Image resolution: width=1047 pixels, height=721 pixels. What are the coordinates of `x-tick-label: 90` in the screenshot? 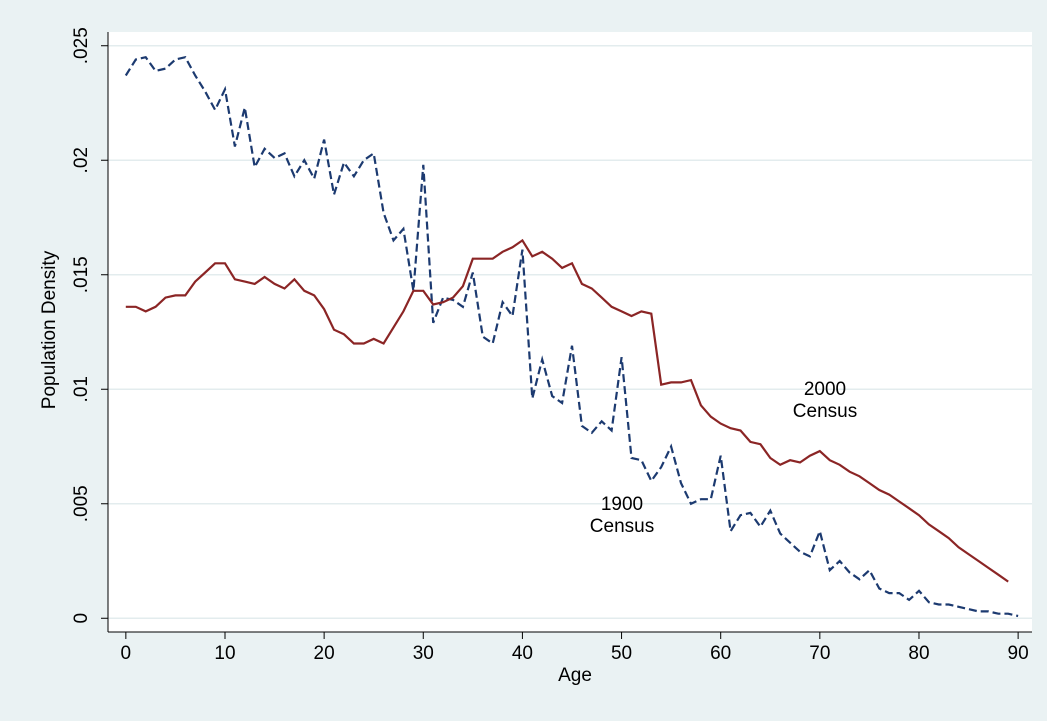 It's located at (1018, 653).